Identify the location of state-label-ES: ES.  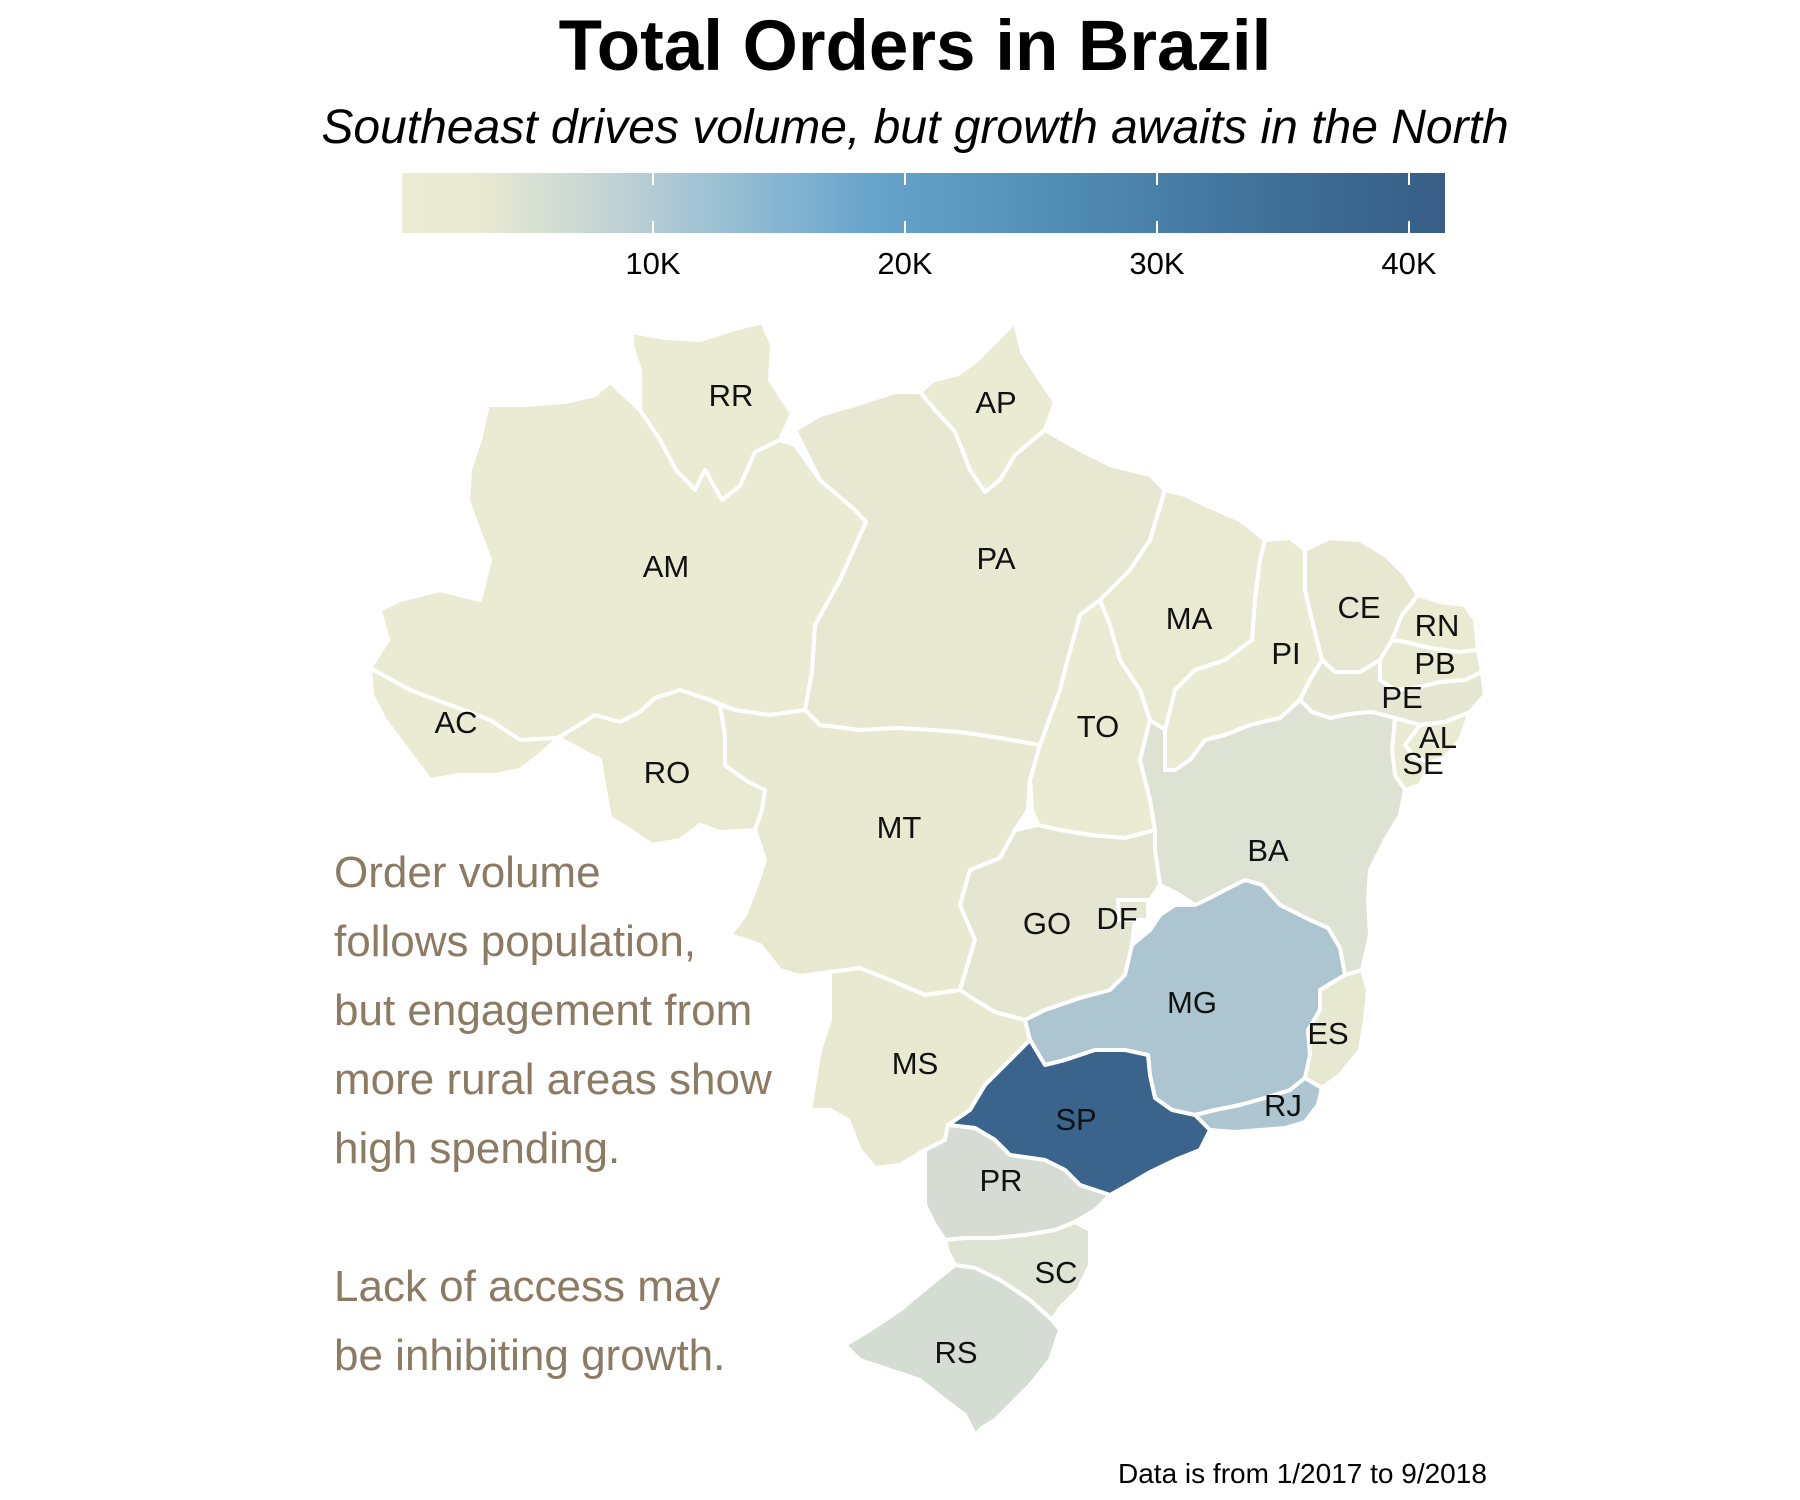
(1327, 1033).